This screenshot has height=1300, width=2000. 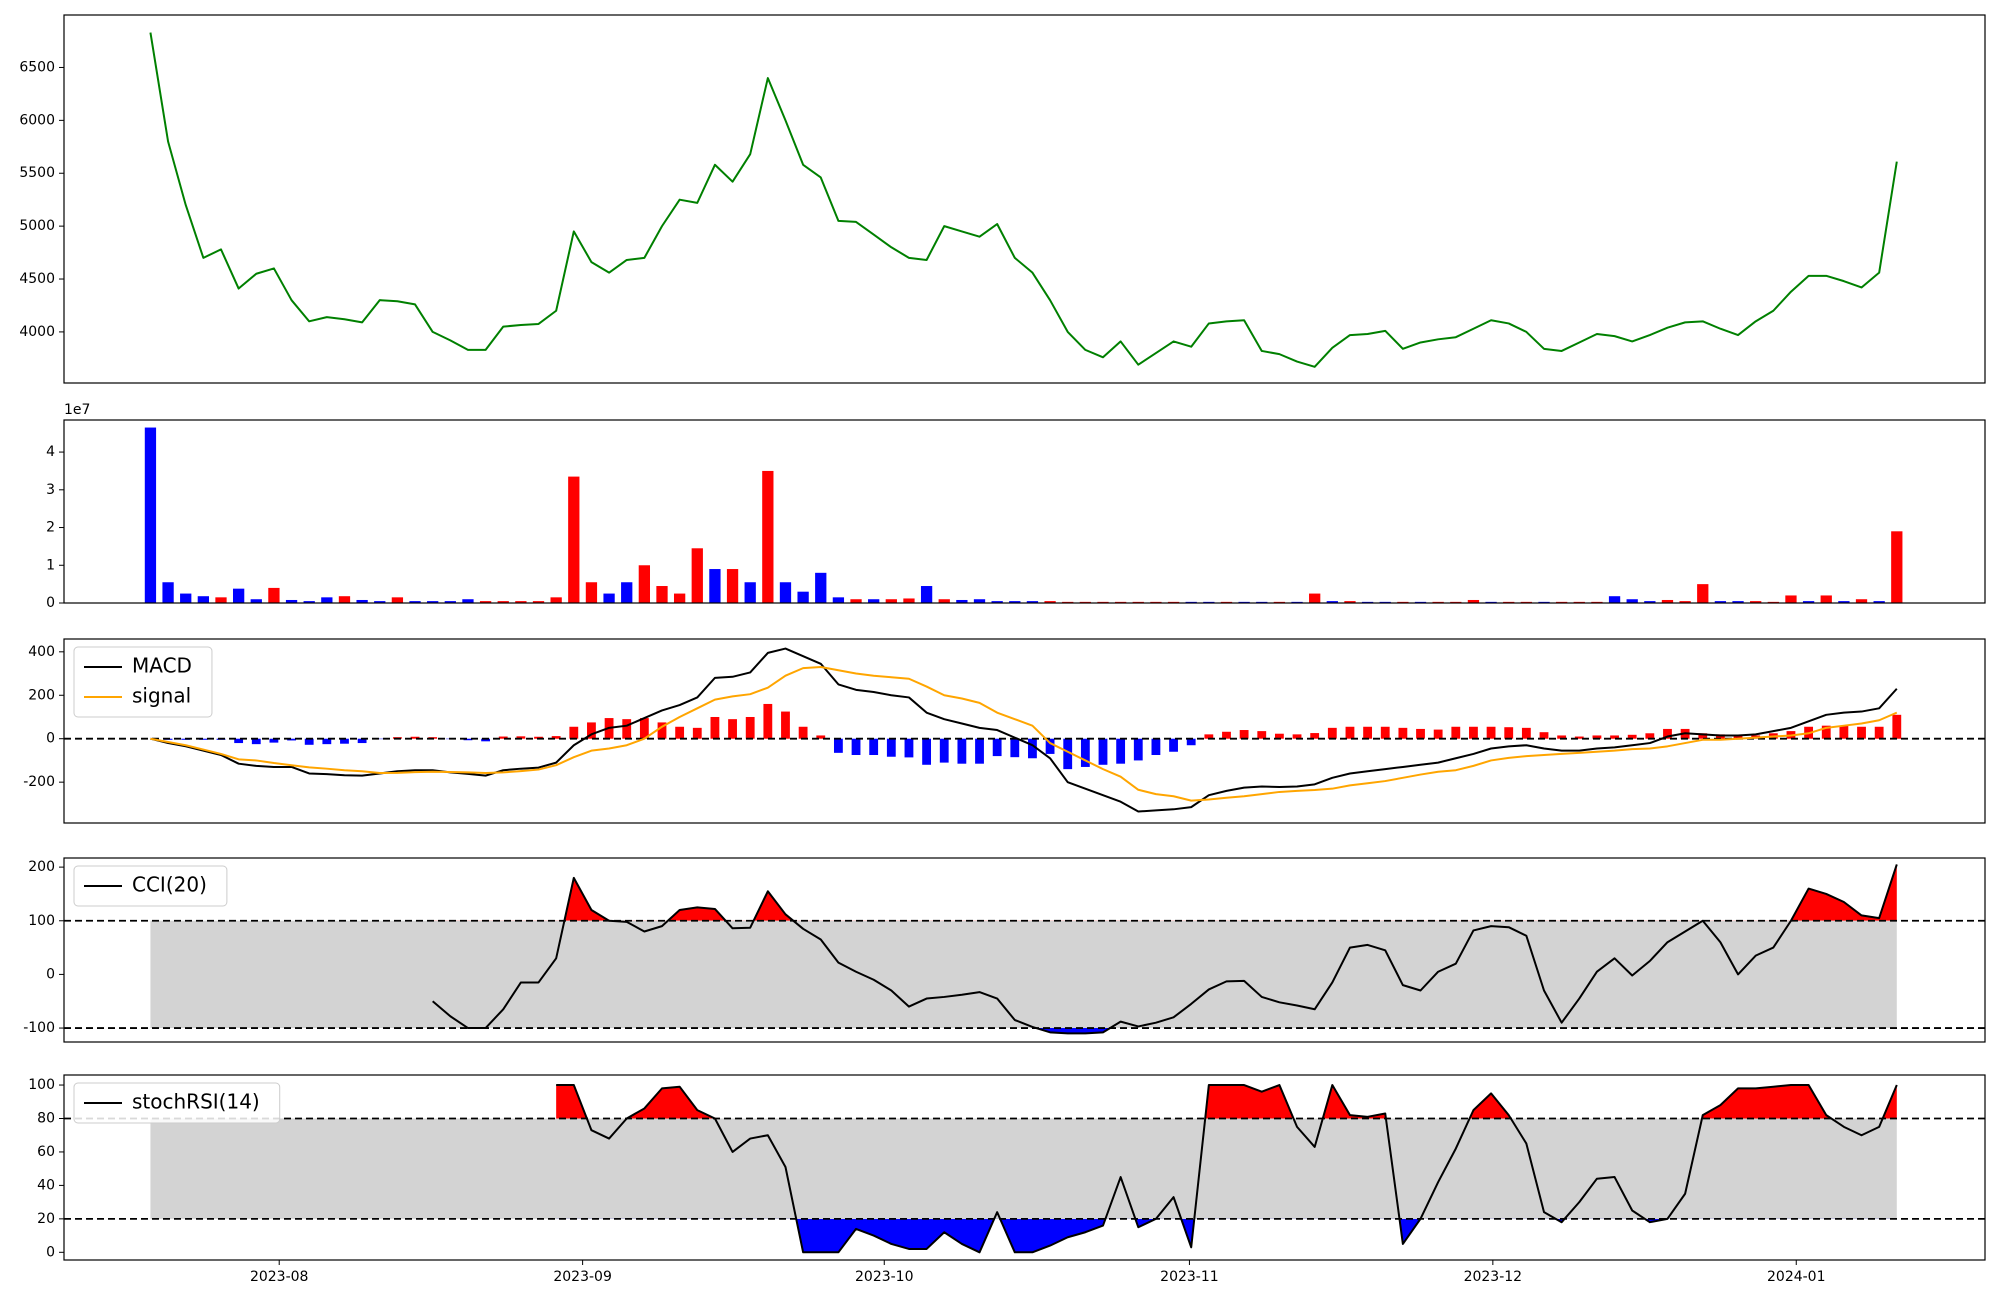 What do you see at coordinates (169, 885) in the screenshot?
I see `legend-label: CCI(20)` at bounding box center [169, 885].